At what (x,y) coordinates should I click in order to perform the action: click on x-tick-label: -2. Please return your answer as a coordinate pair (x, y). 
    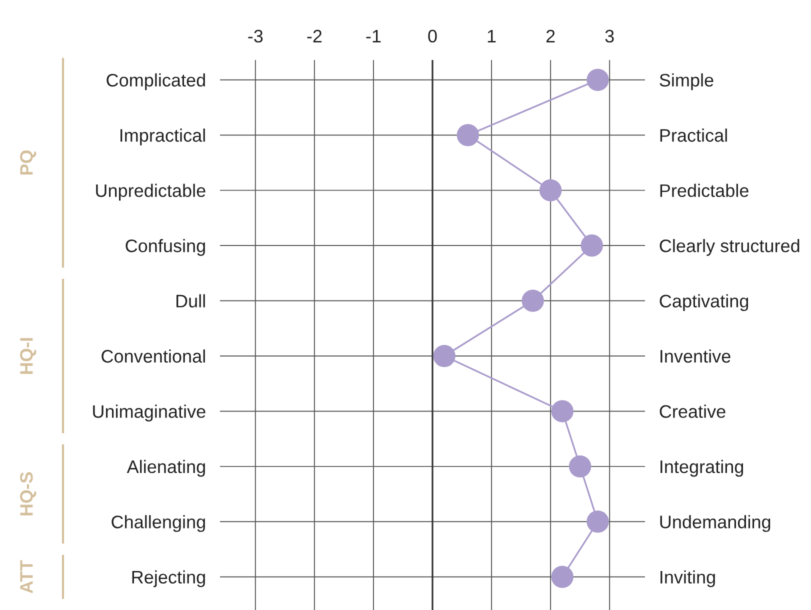
    Looking at the image, I should click on (314, 36).